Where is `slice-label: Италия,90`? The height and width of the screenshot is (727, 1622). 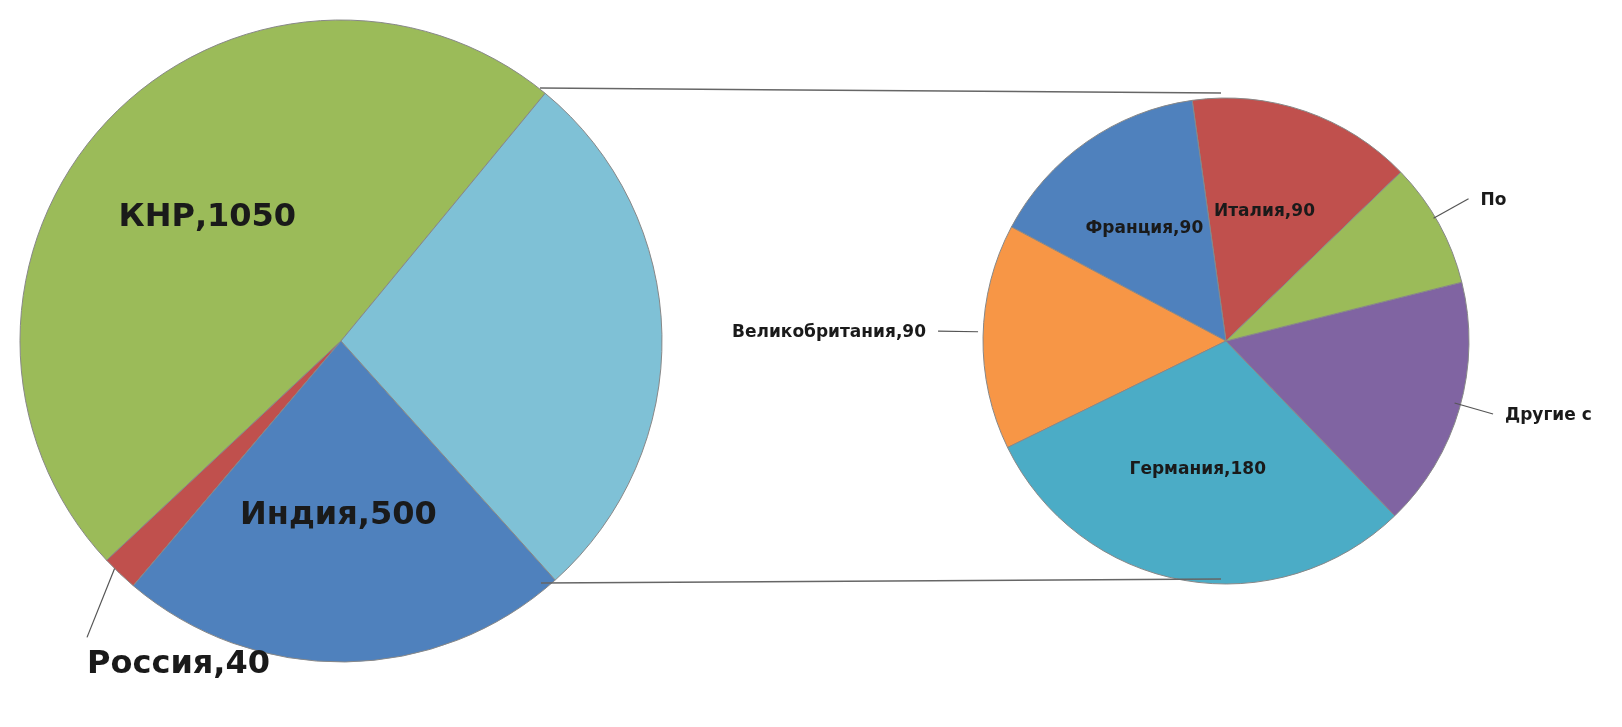 slice-label: Италия,90 is located at coordinates (1265, 209).